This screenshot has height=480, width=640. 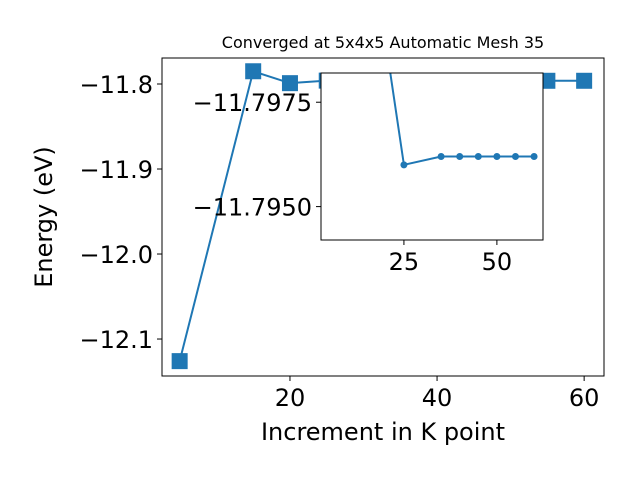 I want to click on x-tick-label: 20, so click(x=290, y=398).